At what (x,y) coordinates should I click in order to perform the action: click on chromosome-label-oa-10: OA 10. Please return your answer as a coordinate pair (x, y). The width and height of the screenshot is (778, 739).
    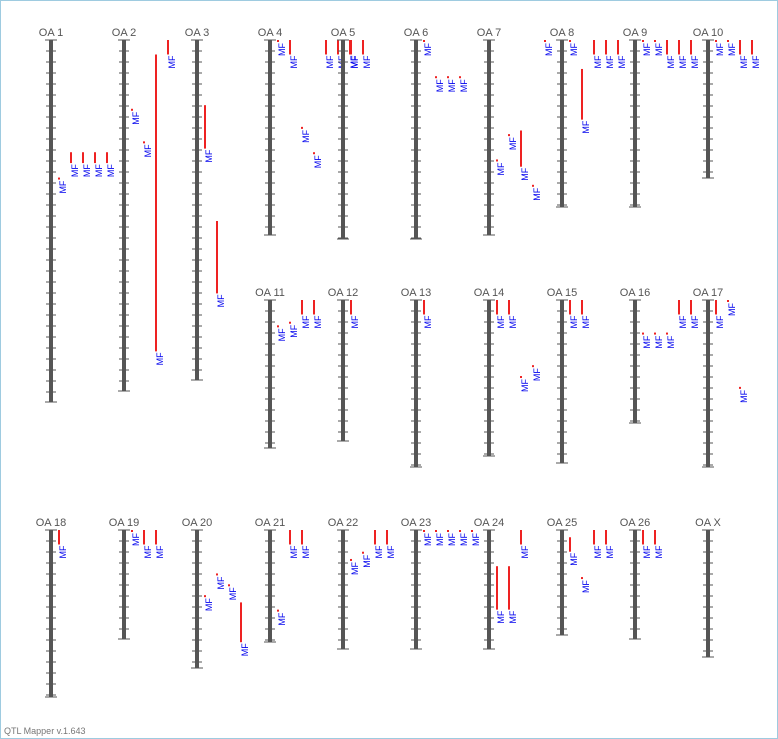
    Looking at the image, I should click on (708, 33).